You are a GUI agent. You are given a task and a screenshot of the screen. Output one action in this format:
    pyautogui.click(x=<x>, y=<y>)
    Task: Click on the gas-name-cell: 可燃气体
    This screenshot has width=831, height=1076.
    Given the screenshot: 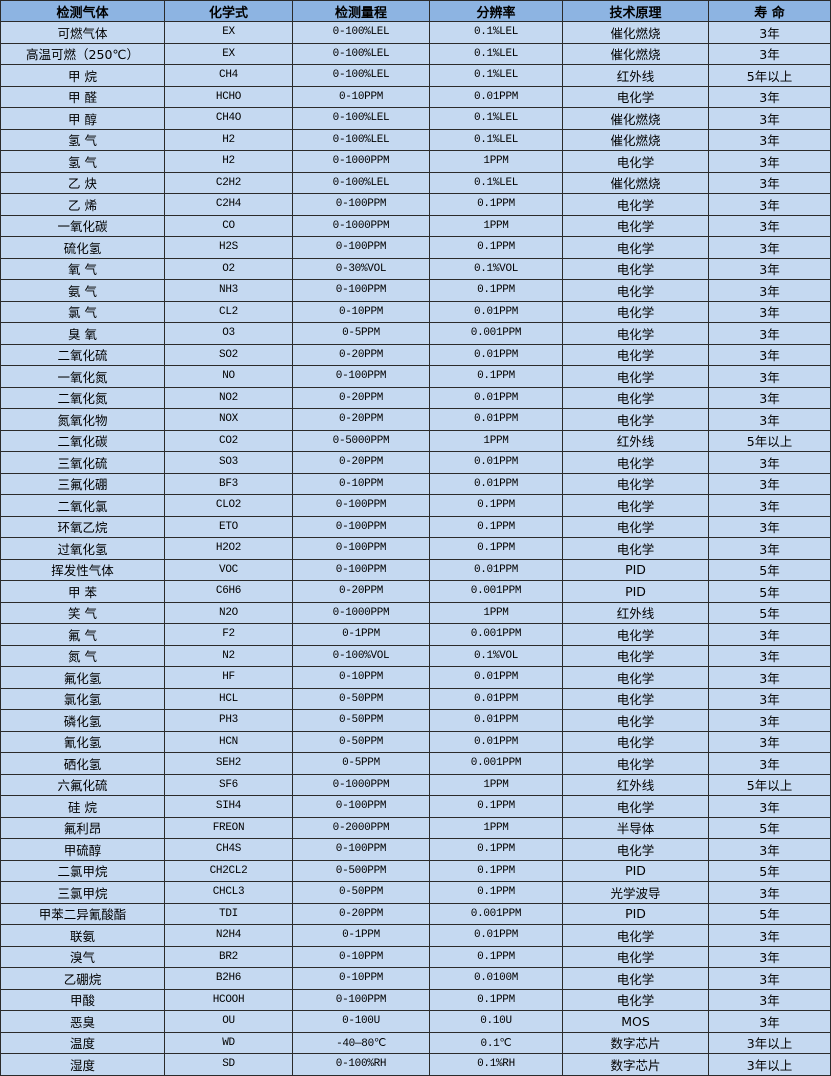 What is the action you would take?
    pyautogui.click(x=82, y=32)
    